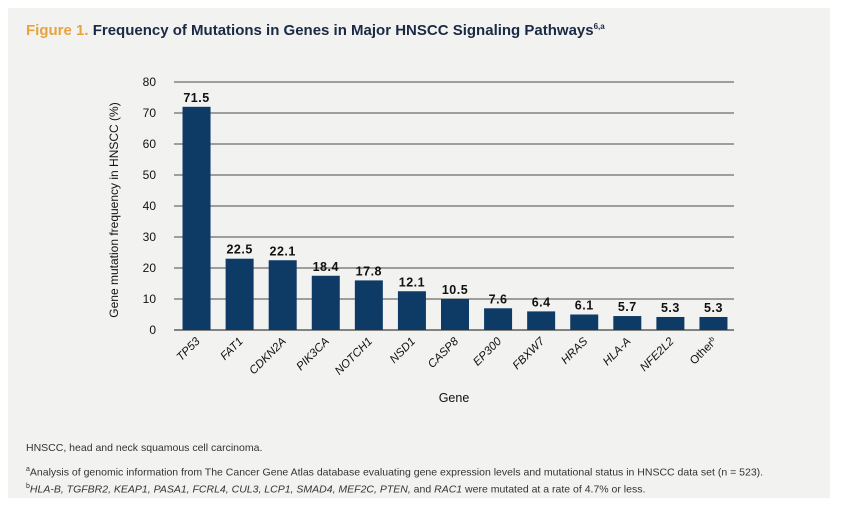  I want to click on bar-value-label: 17.8, so click(369, 271).